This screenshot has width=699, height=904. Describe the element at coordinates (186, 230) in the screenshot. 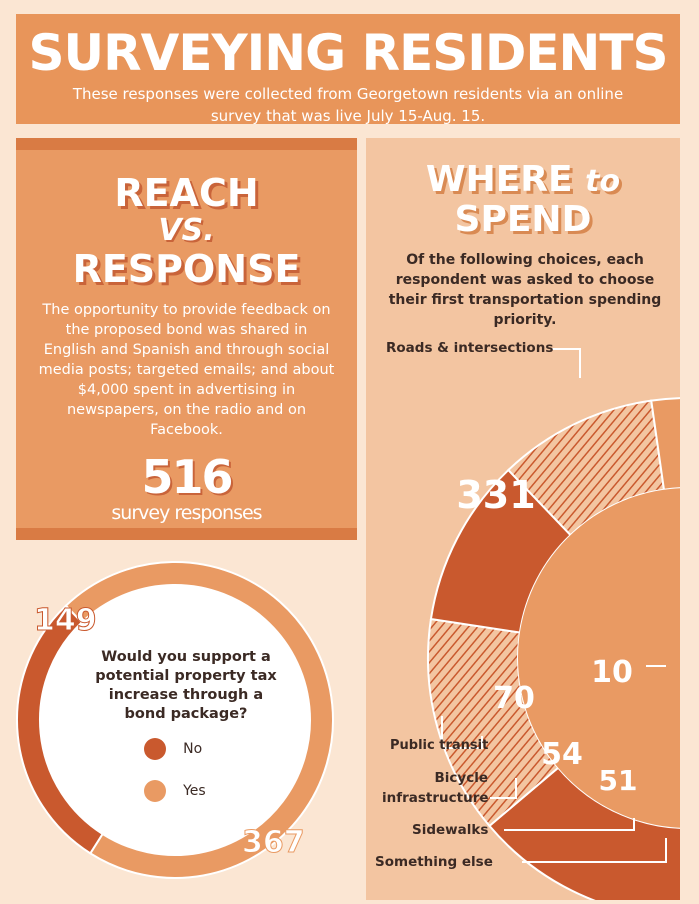

I see `reach-vs: VS.` at that location.